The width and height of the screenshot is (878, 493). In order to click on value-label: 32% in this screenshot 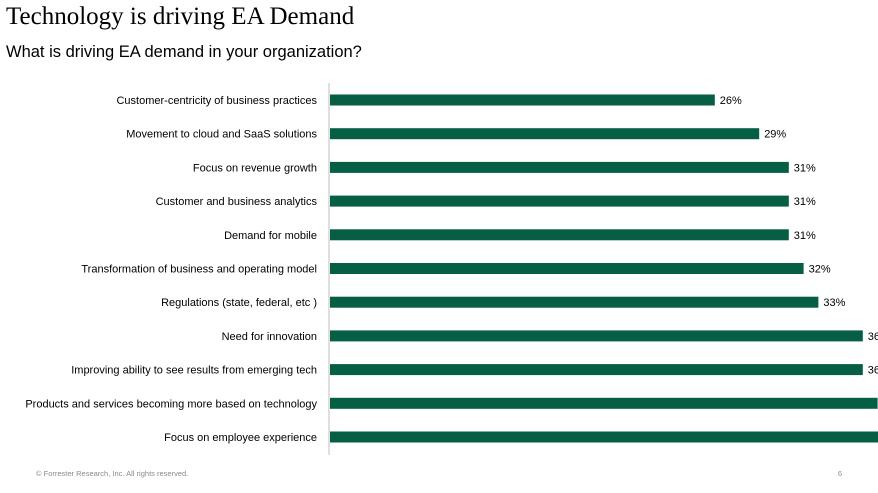, I will do `click(820, 270)`.